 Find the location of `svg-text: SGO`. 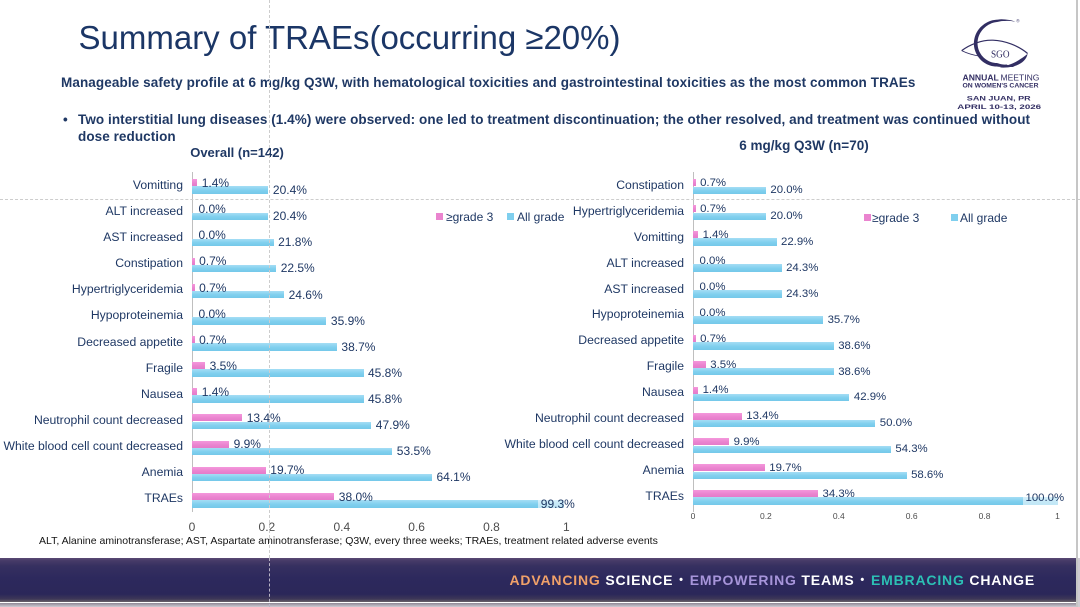

svg-text: SGO is located at coordinates (1000, 54).